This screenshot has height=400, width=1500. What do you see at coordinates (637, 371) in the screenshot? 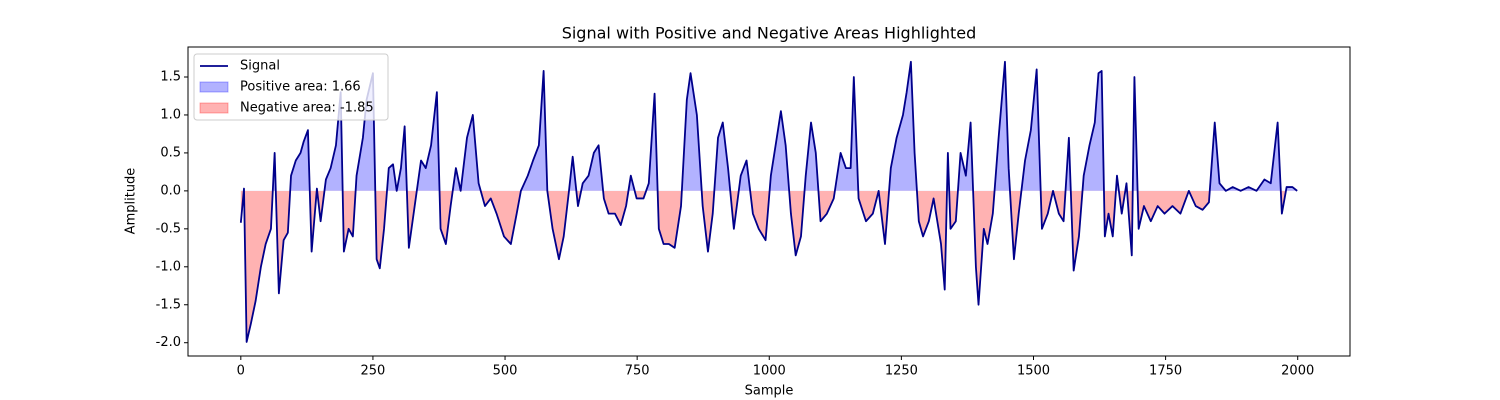
I see `x-tick-label: 750` at bounding box center [637, 371].